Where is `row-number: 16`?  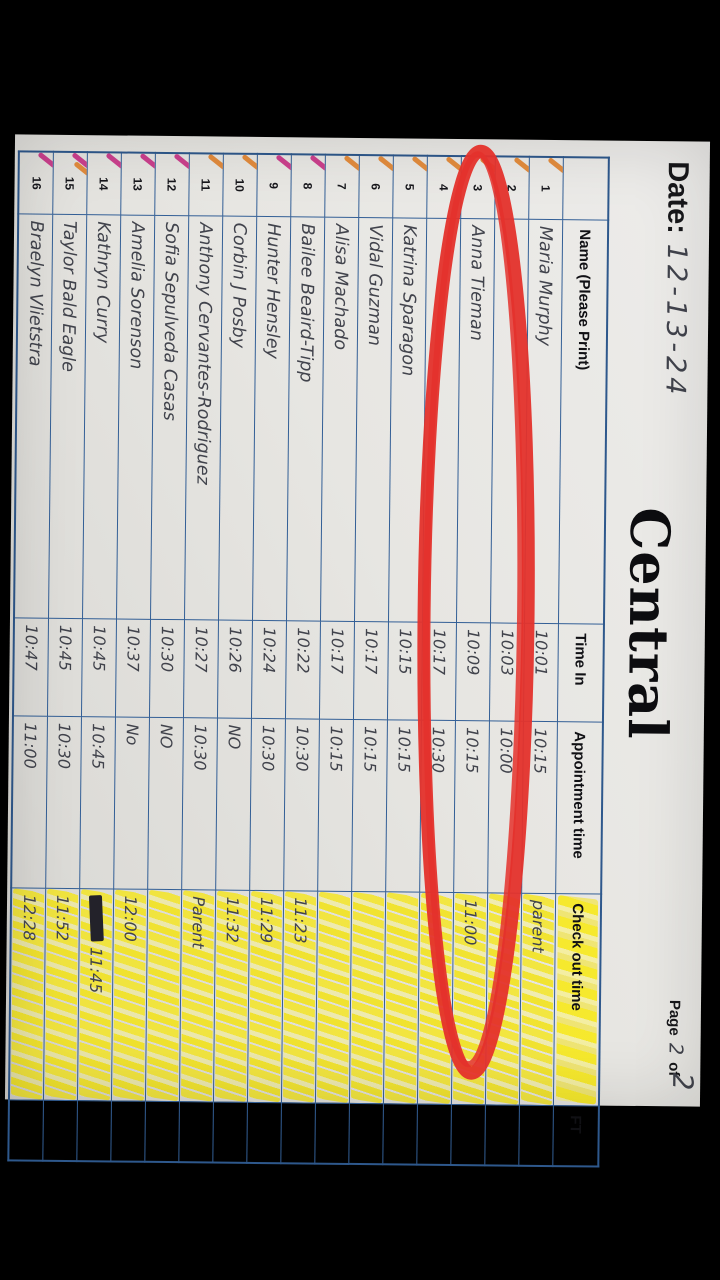
row-number: 16 is located at coordinates (36, 183).